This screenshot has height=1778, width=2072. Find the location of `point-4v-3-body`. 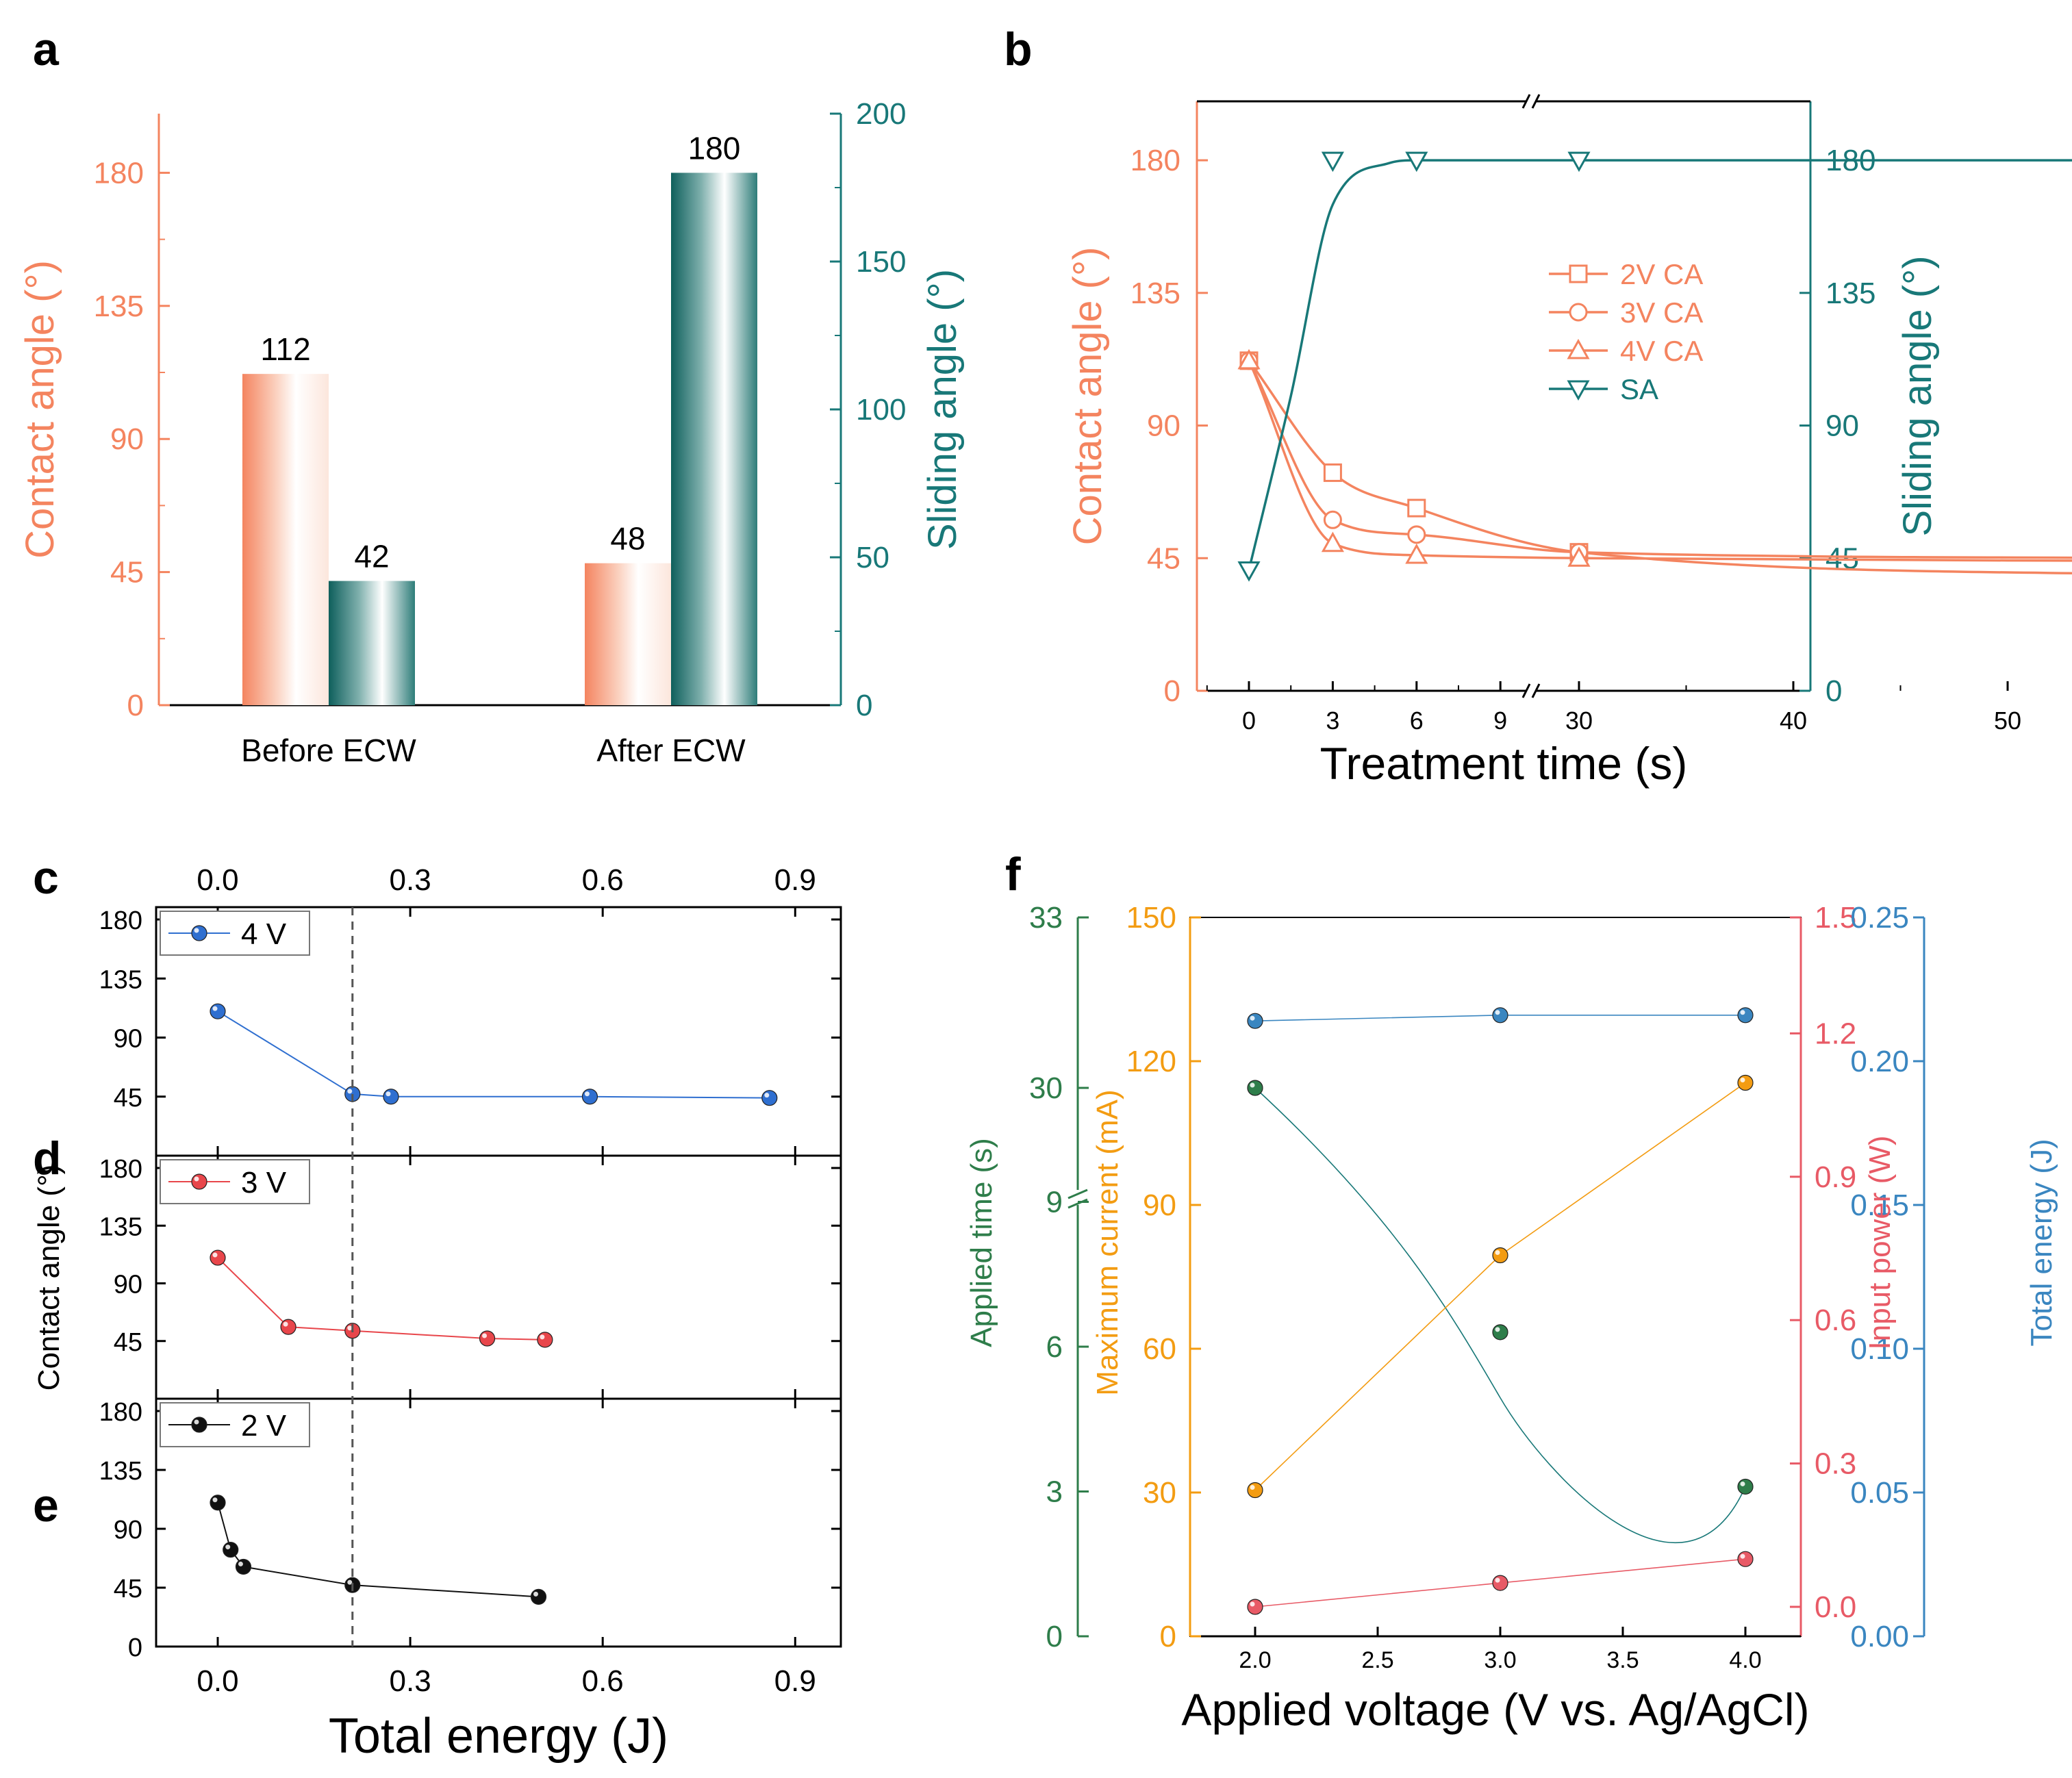

point-4v-3-body is located at coordinates (589, 1097).